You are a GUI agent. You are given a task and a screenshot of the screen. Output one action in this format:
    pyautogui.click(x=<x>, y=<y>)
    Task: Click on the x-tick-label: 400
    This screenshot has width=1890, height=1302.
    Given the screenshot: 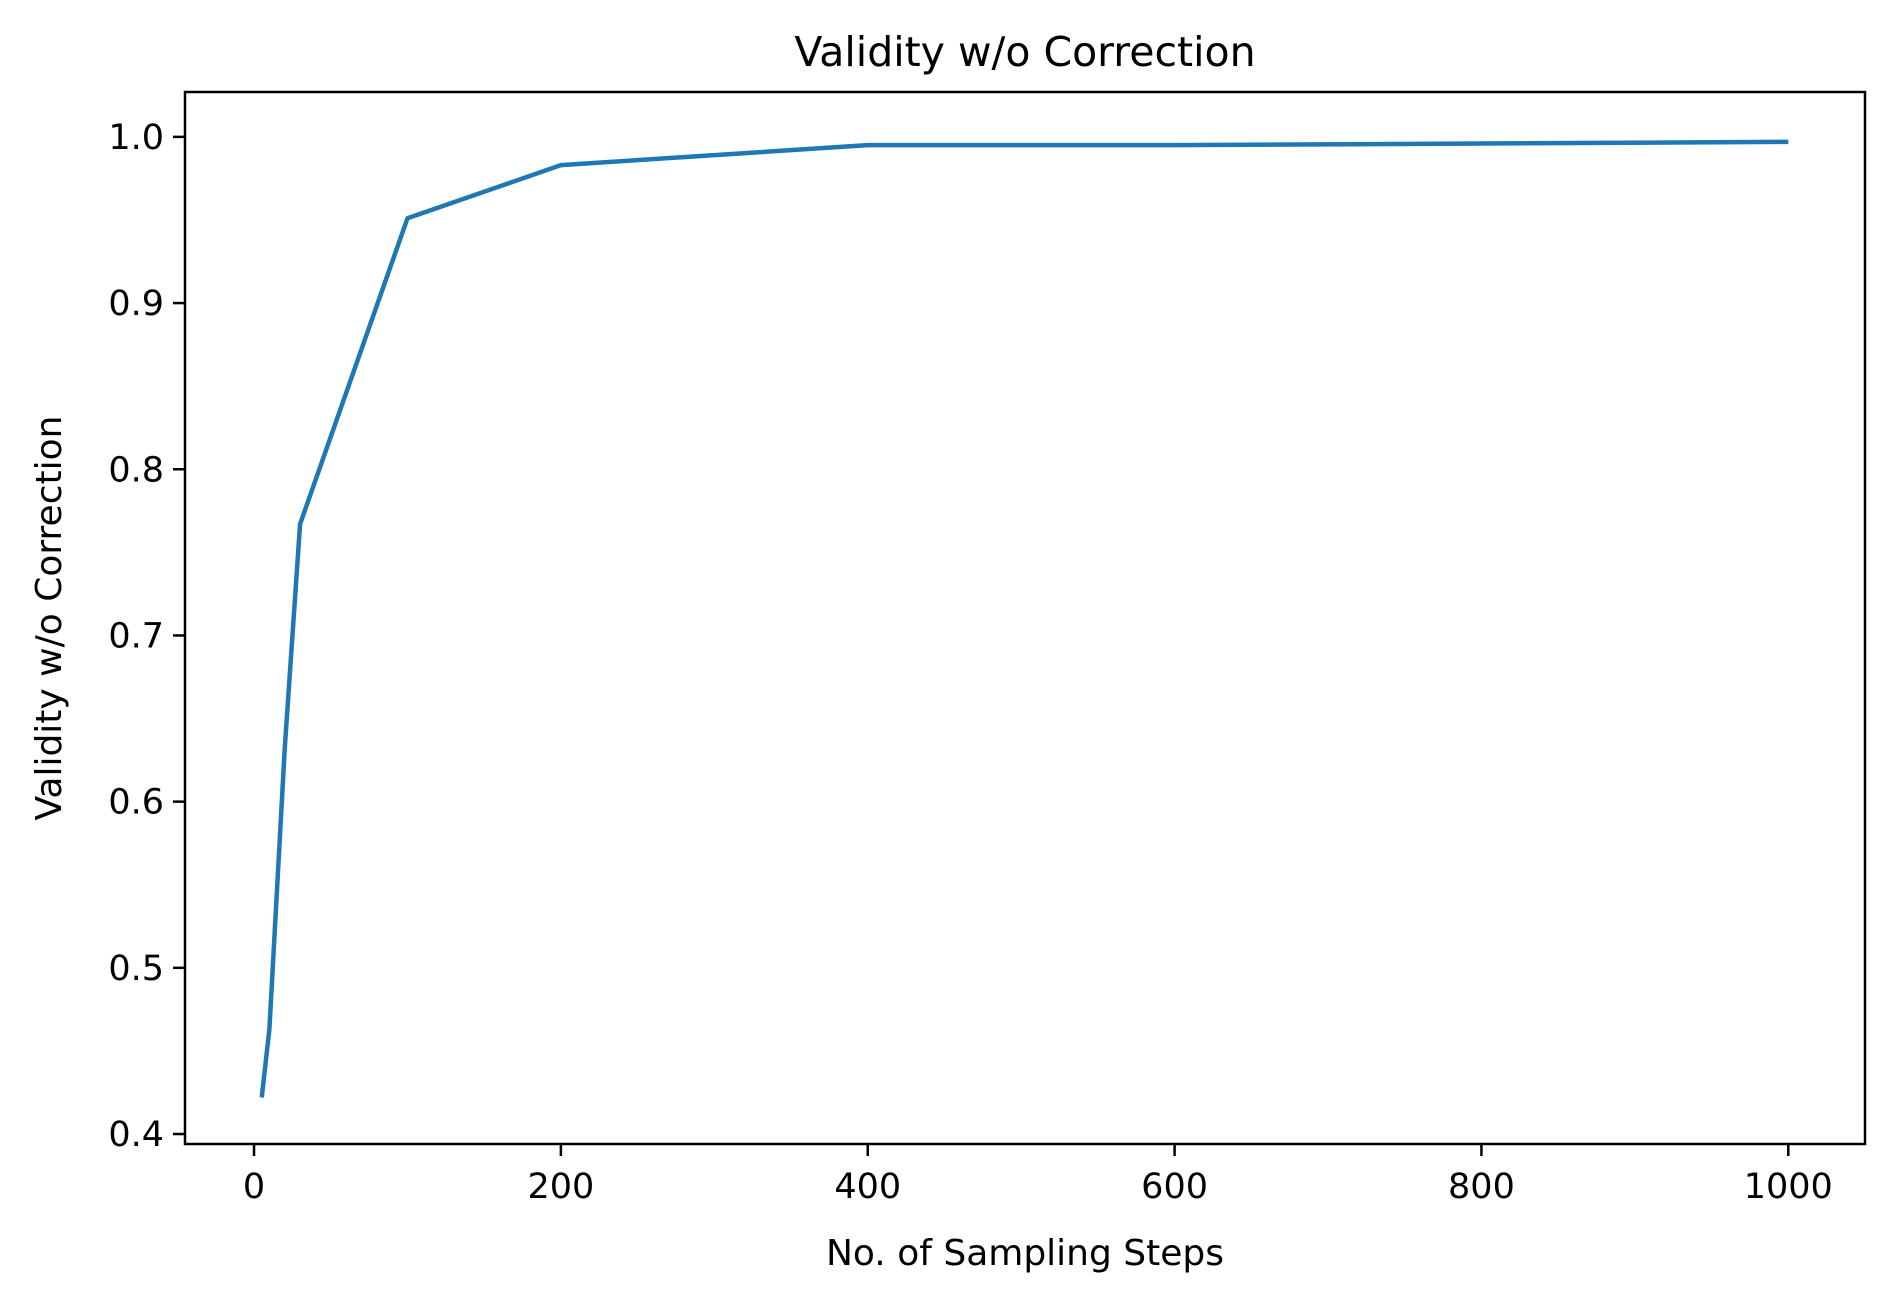 What is the action you would take?
    pyautogui.click(x=867, y=1187)
    